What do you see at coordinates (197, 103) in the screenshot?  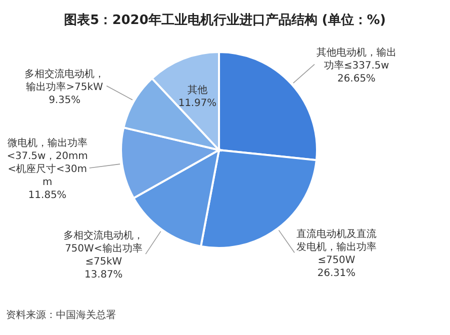 I see `data-label: 11.97%` at bounding box center [197, 103].